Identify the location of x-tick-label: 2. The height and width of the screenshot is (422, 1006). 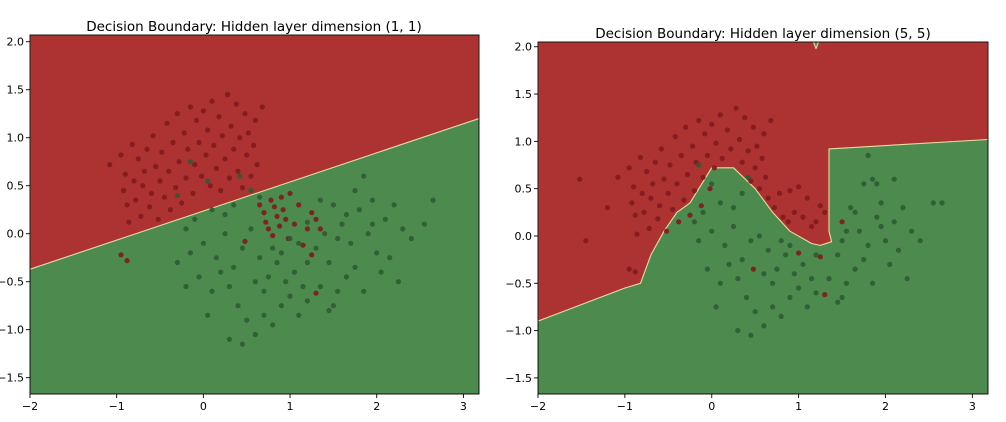
(376, 406).